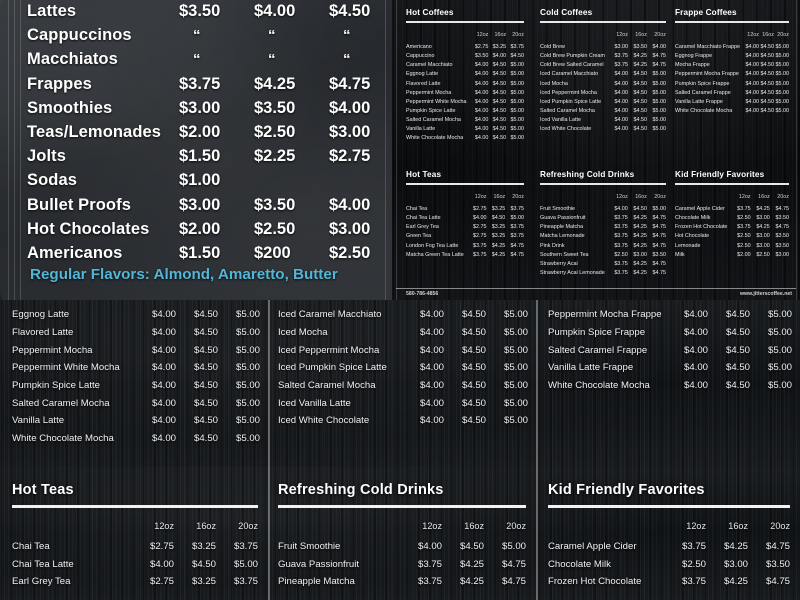 The width and height of the screenshot is (800, 600). I want to click on item-name: Pumpkin Spice Latte, so click(431, 110).